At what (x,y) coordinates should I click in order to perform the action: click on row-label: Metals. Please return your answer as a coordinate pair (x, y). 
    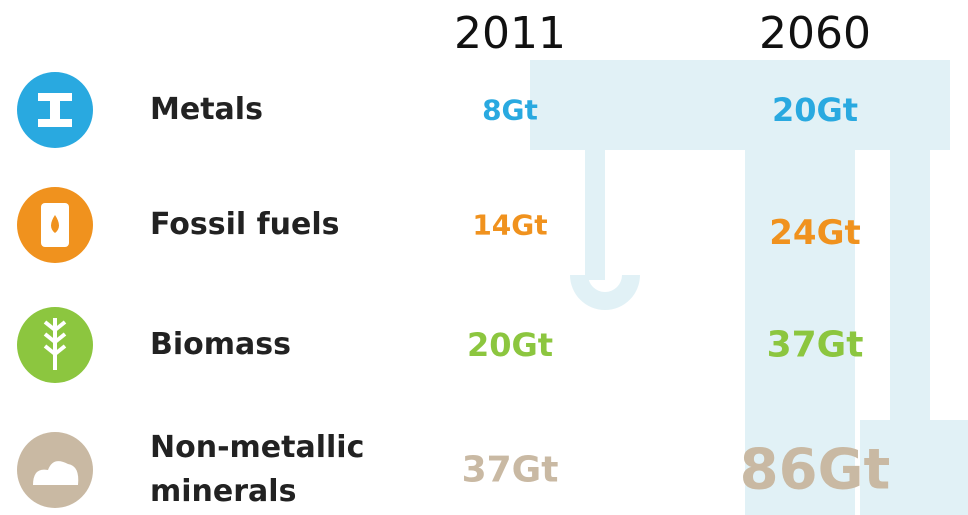
    Looking at the image, I should click on (206, 109).